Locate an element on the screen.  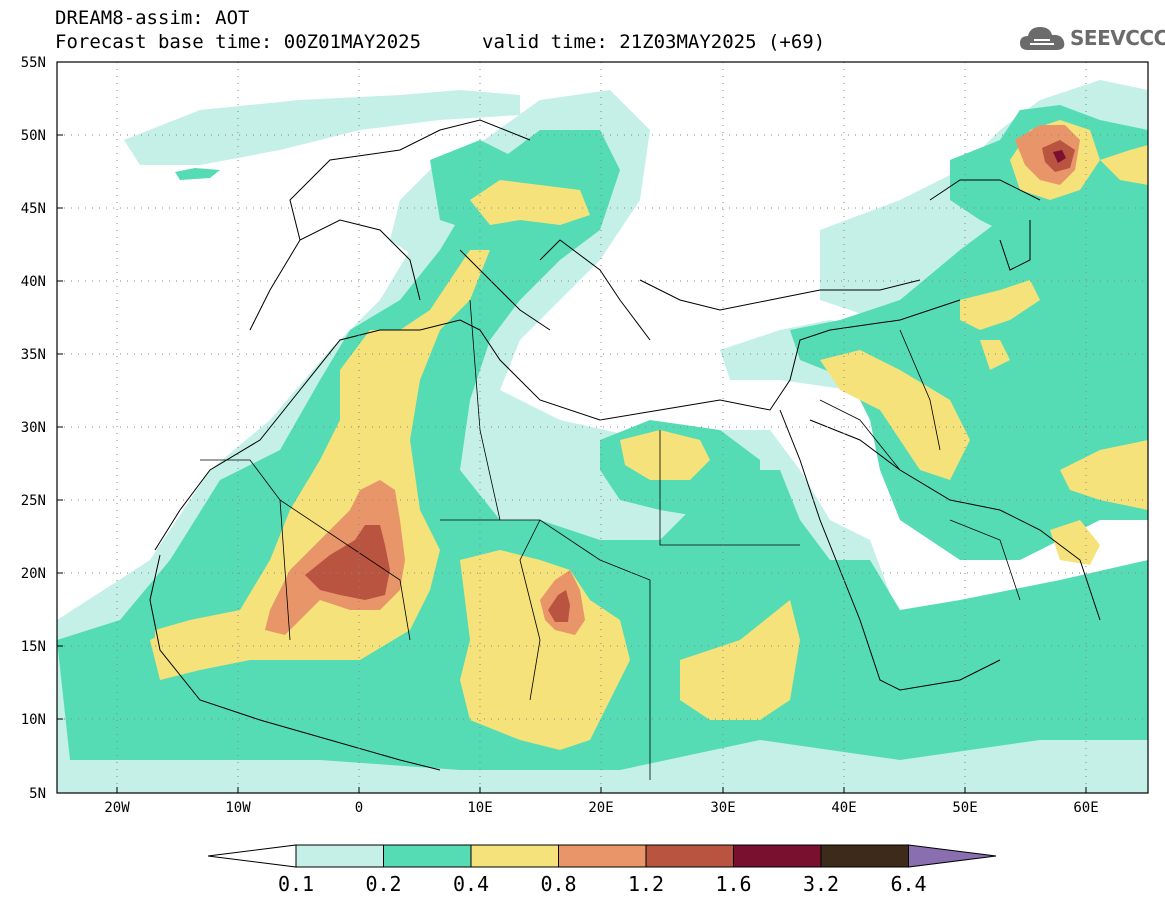
colorbar is located at coordinates (602, 856).